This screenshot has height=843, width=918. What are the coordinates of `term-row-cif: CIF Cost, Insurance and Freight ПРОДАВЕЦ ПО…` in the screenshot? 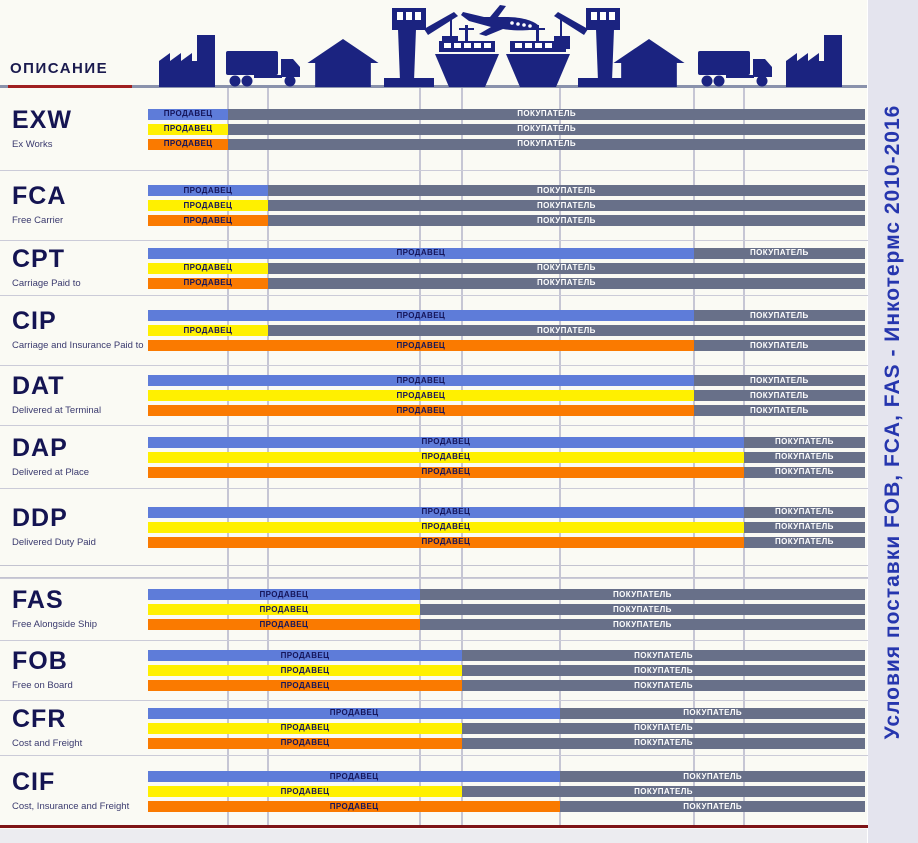 It's located at (434, 791).